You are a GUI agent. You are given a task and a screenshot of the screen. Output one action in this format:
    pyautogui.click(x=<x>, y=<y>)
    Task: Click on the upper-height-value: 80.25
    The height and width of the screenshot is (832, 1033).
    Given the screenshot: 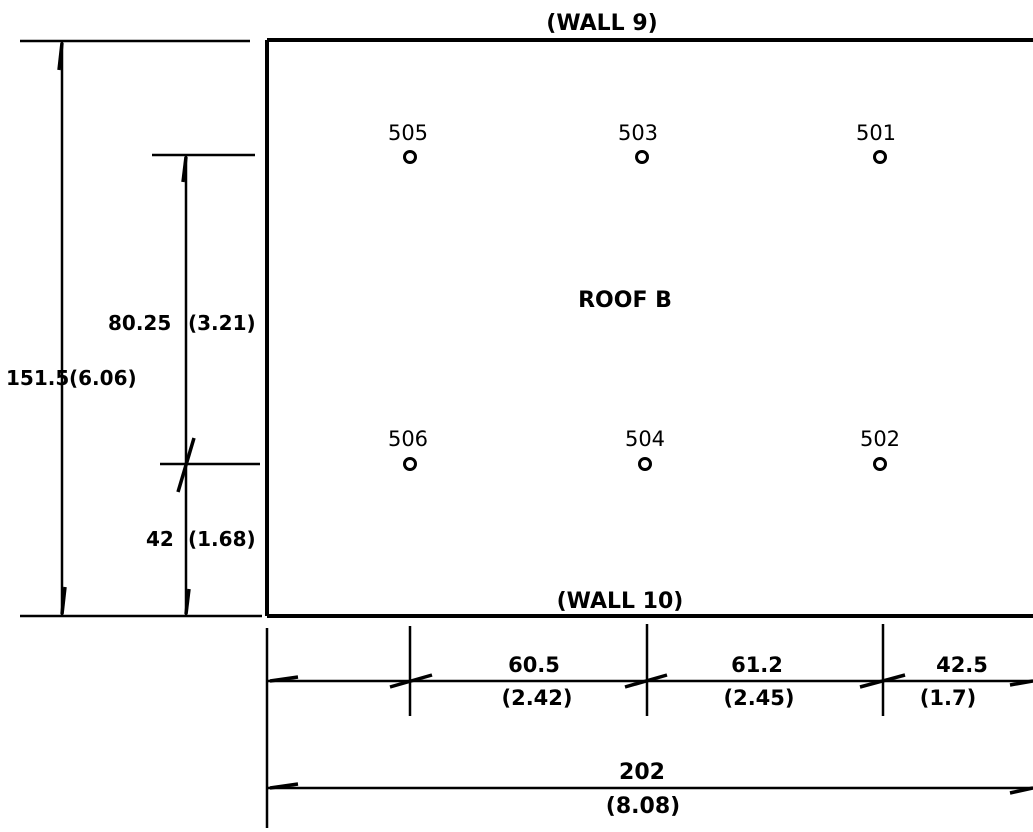 What is the action you would take?
    pyautogui.click(x=139, y=323)
    